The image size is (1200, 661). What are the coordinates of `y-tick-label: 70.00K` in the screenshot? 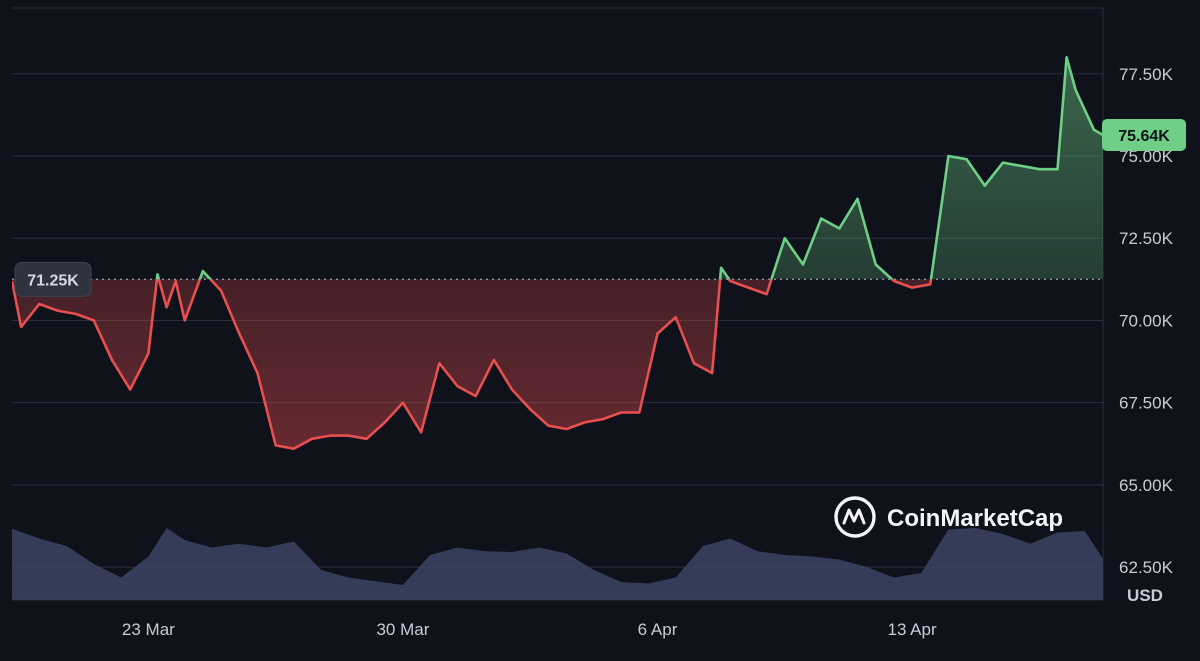 It's located at (1146, 320).